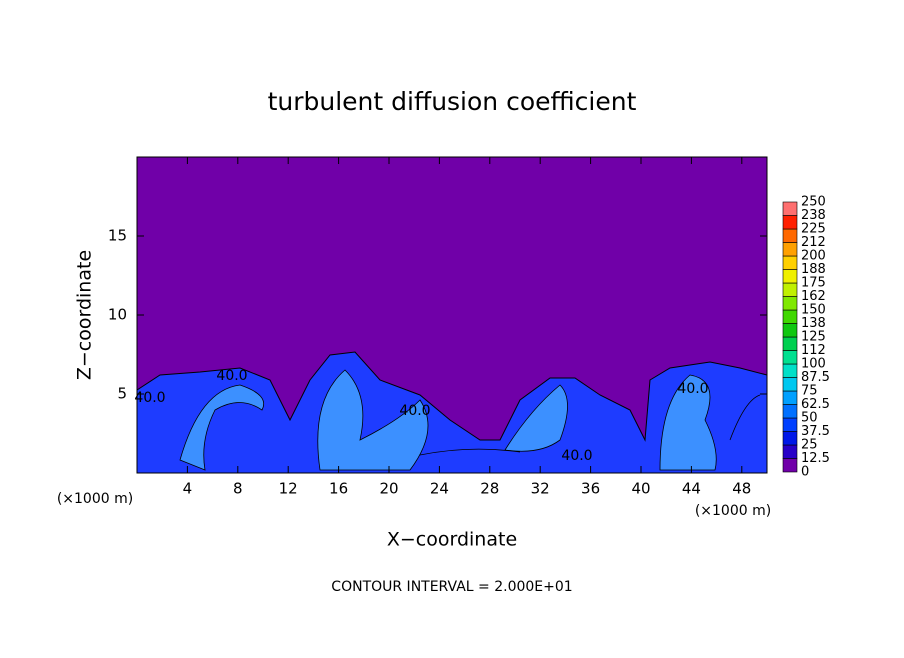  I want to click on x-tick-label: 44, so click(691, 489).